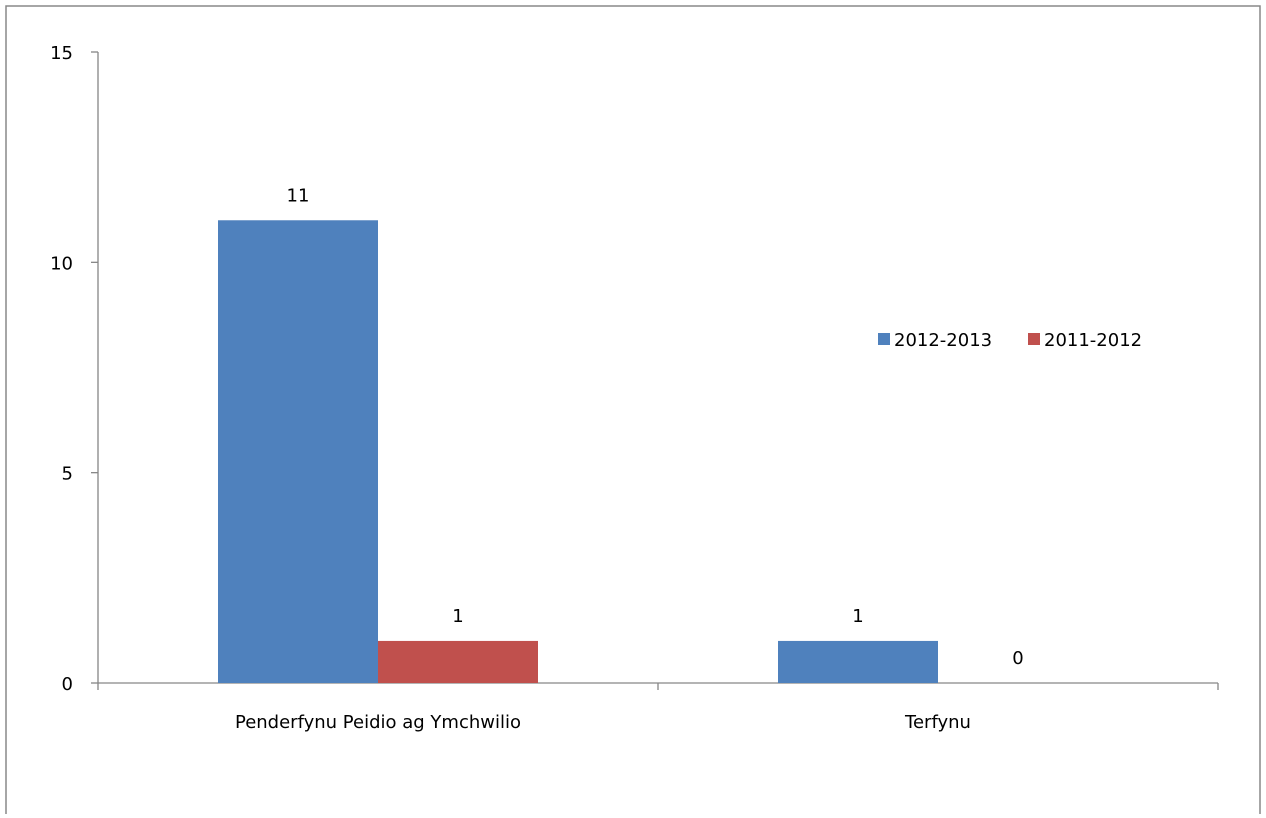 This screenshot has width=1266, height=818. I want to click on y-tick-label: 0, so click(67, 684).